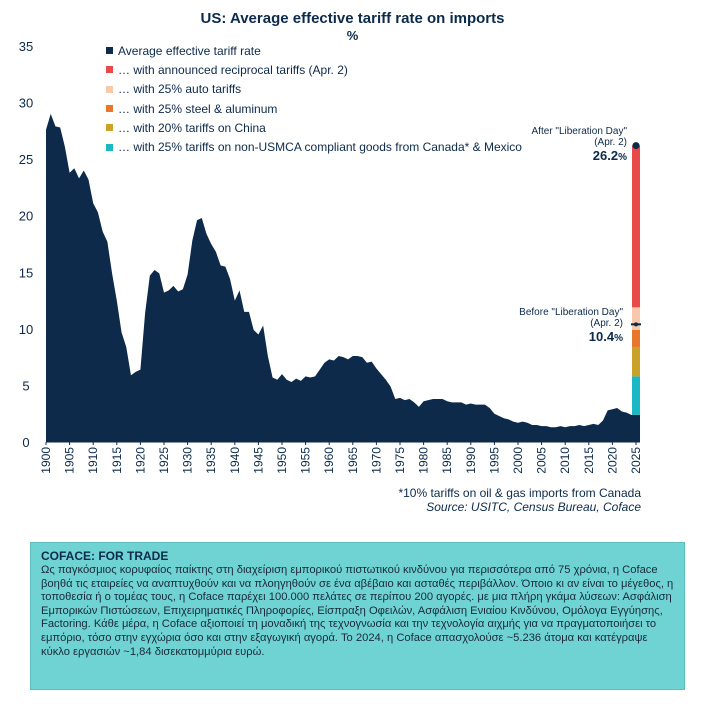 The image size is (705, 709). I want to click on x-tick-label: 1920, so click(140, 460).